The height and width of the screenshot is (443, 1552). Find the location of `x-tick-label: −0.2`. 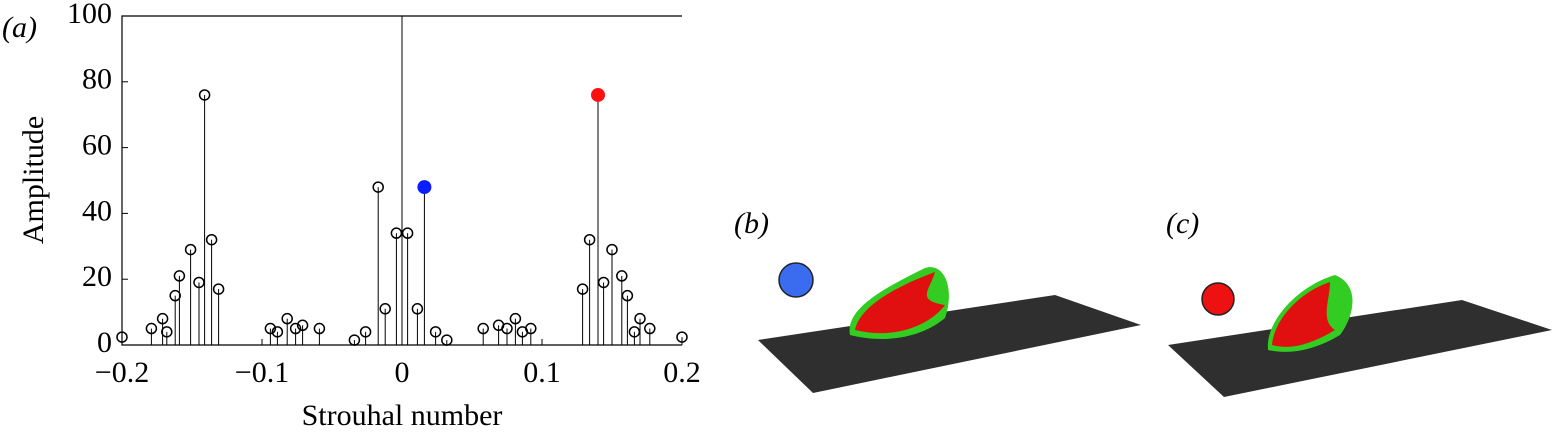

x-tick-label: −0.2 is located at coordinates (122, 372).